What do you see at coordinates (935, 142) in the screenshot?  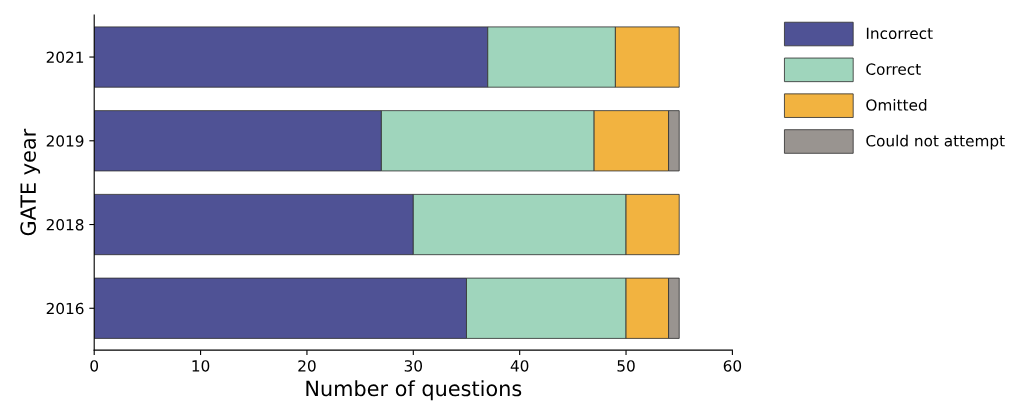 I see `legend-label: Could not attempt` at bounding box center [935, 142].